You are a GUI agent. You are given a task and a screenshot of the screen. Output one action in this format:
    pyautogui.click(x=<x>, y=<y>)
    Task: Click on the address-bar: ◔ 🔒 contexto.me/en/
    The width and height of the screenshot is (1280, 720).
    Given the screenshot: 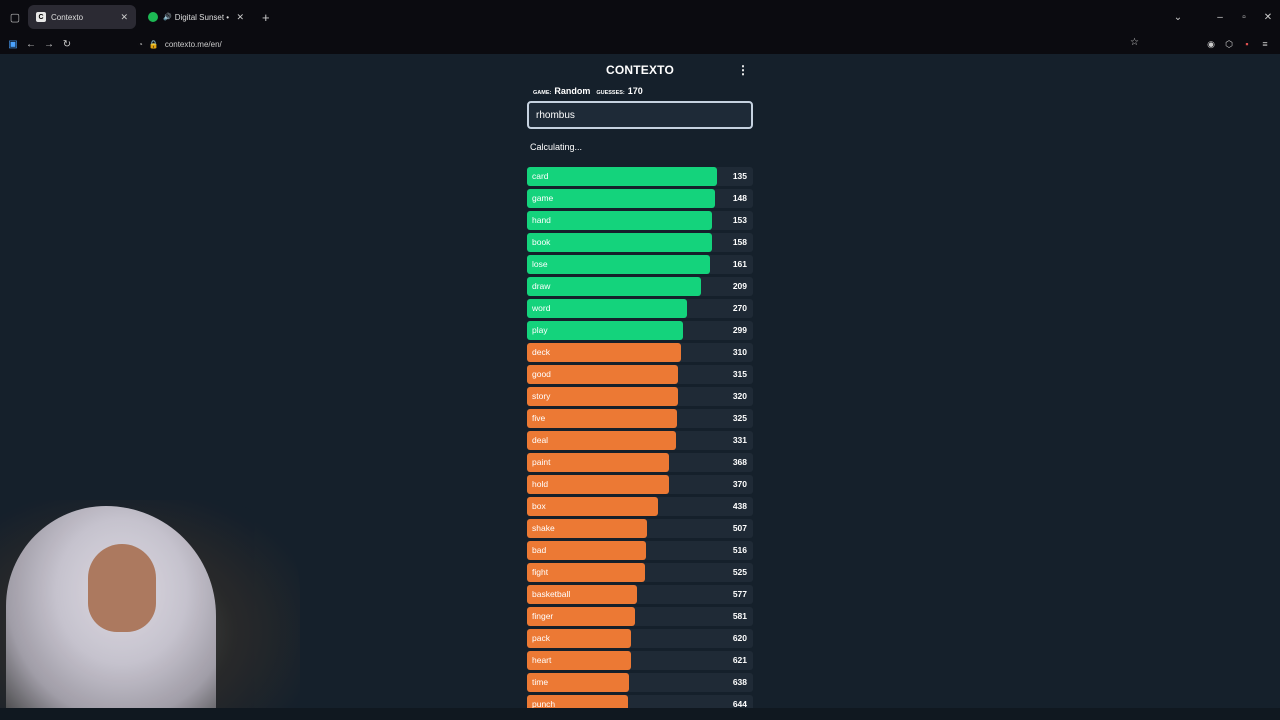 What is the action you would take?
    pyautogui.click(x=180, y=44)
    